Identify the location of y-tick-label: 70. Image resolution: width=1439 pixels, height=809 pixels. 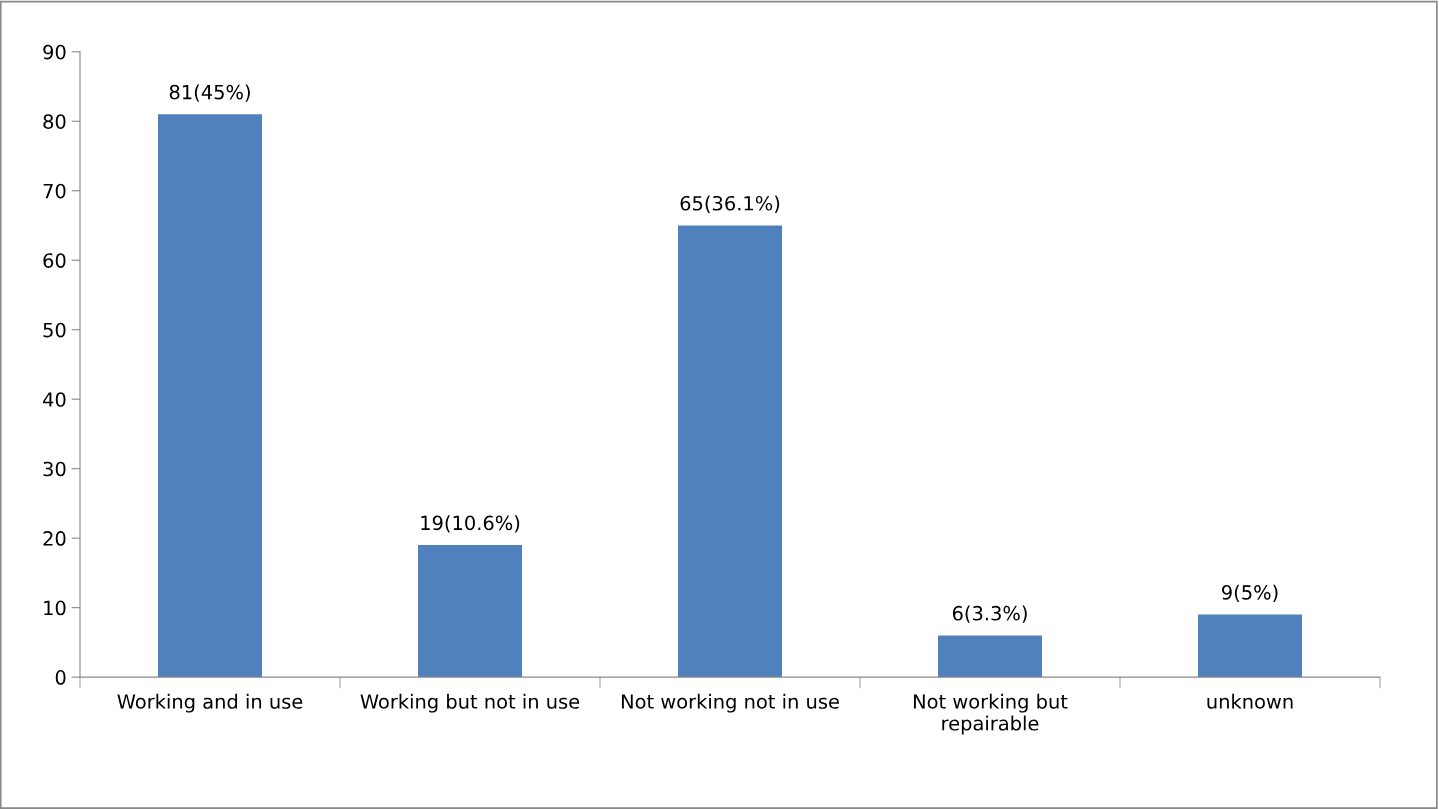
(54, 191).